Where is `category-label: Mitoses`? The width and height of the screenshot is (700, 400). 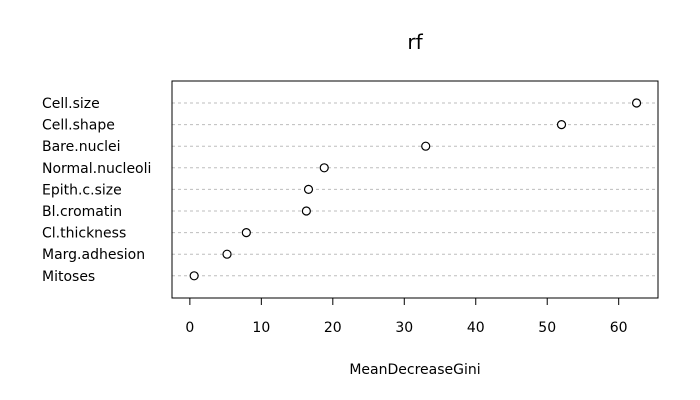 category-label: Mitoses is located at coordinates (68, 277).